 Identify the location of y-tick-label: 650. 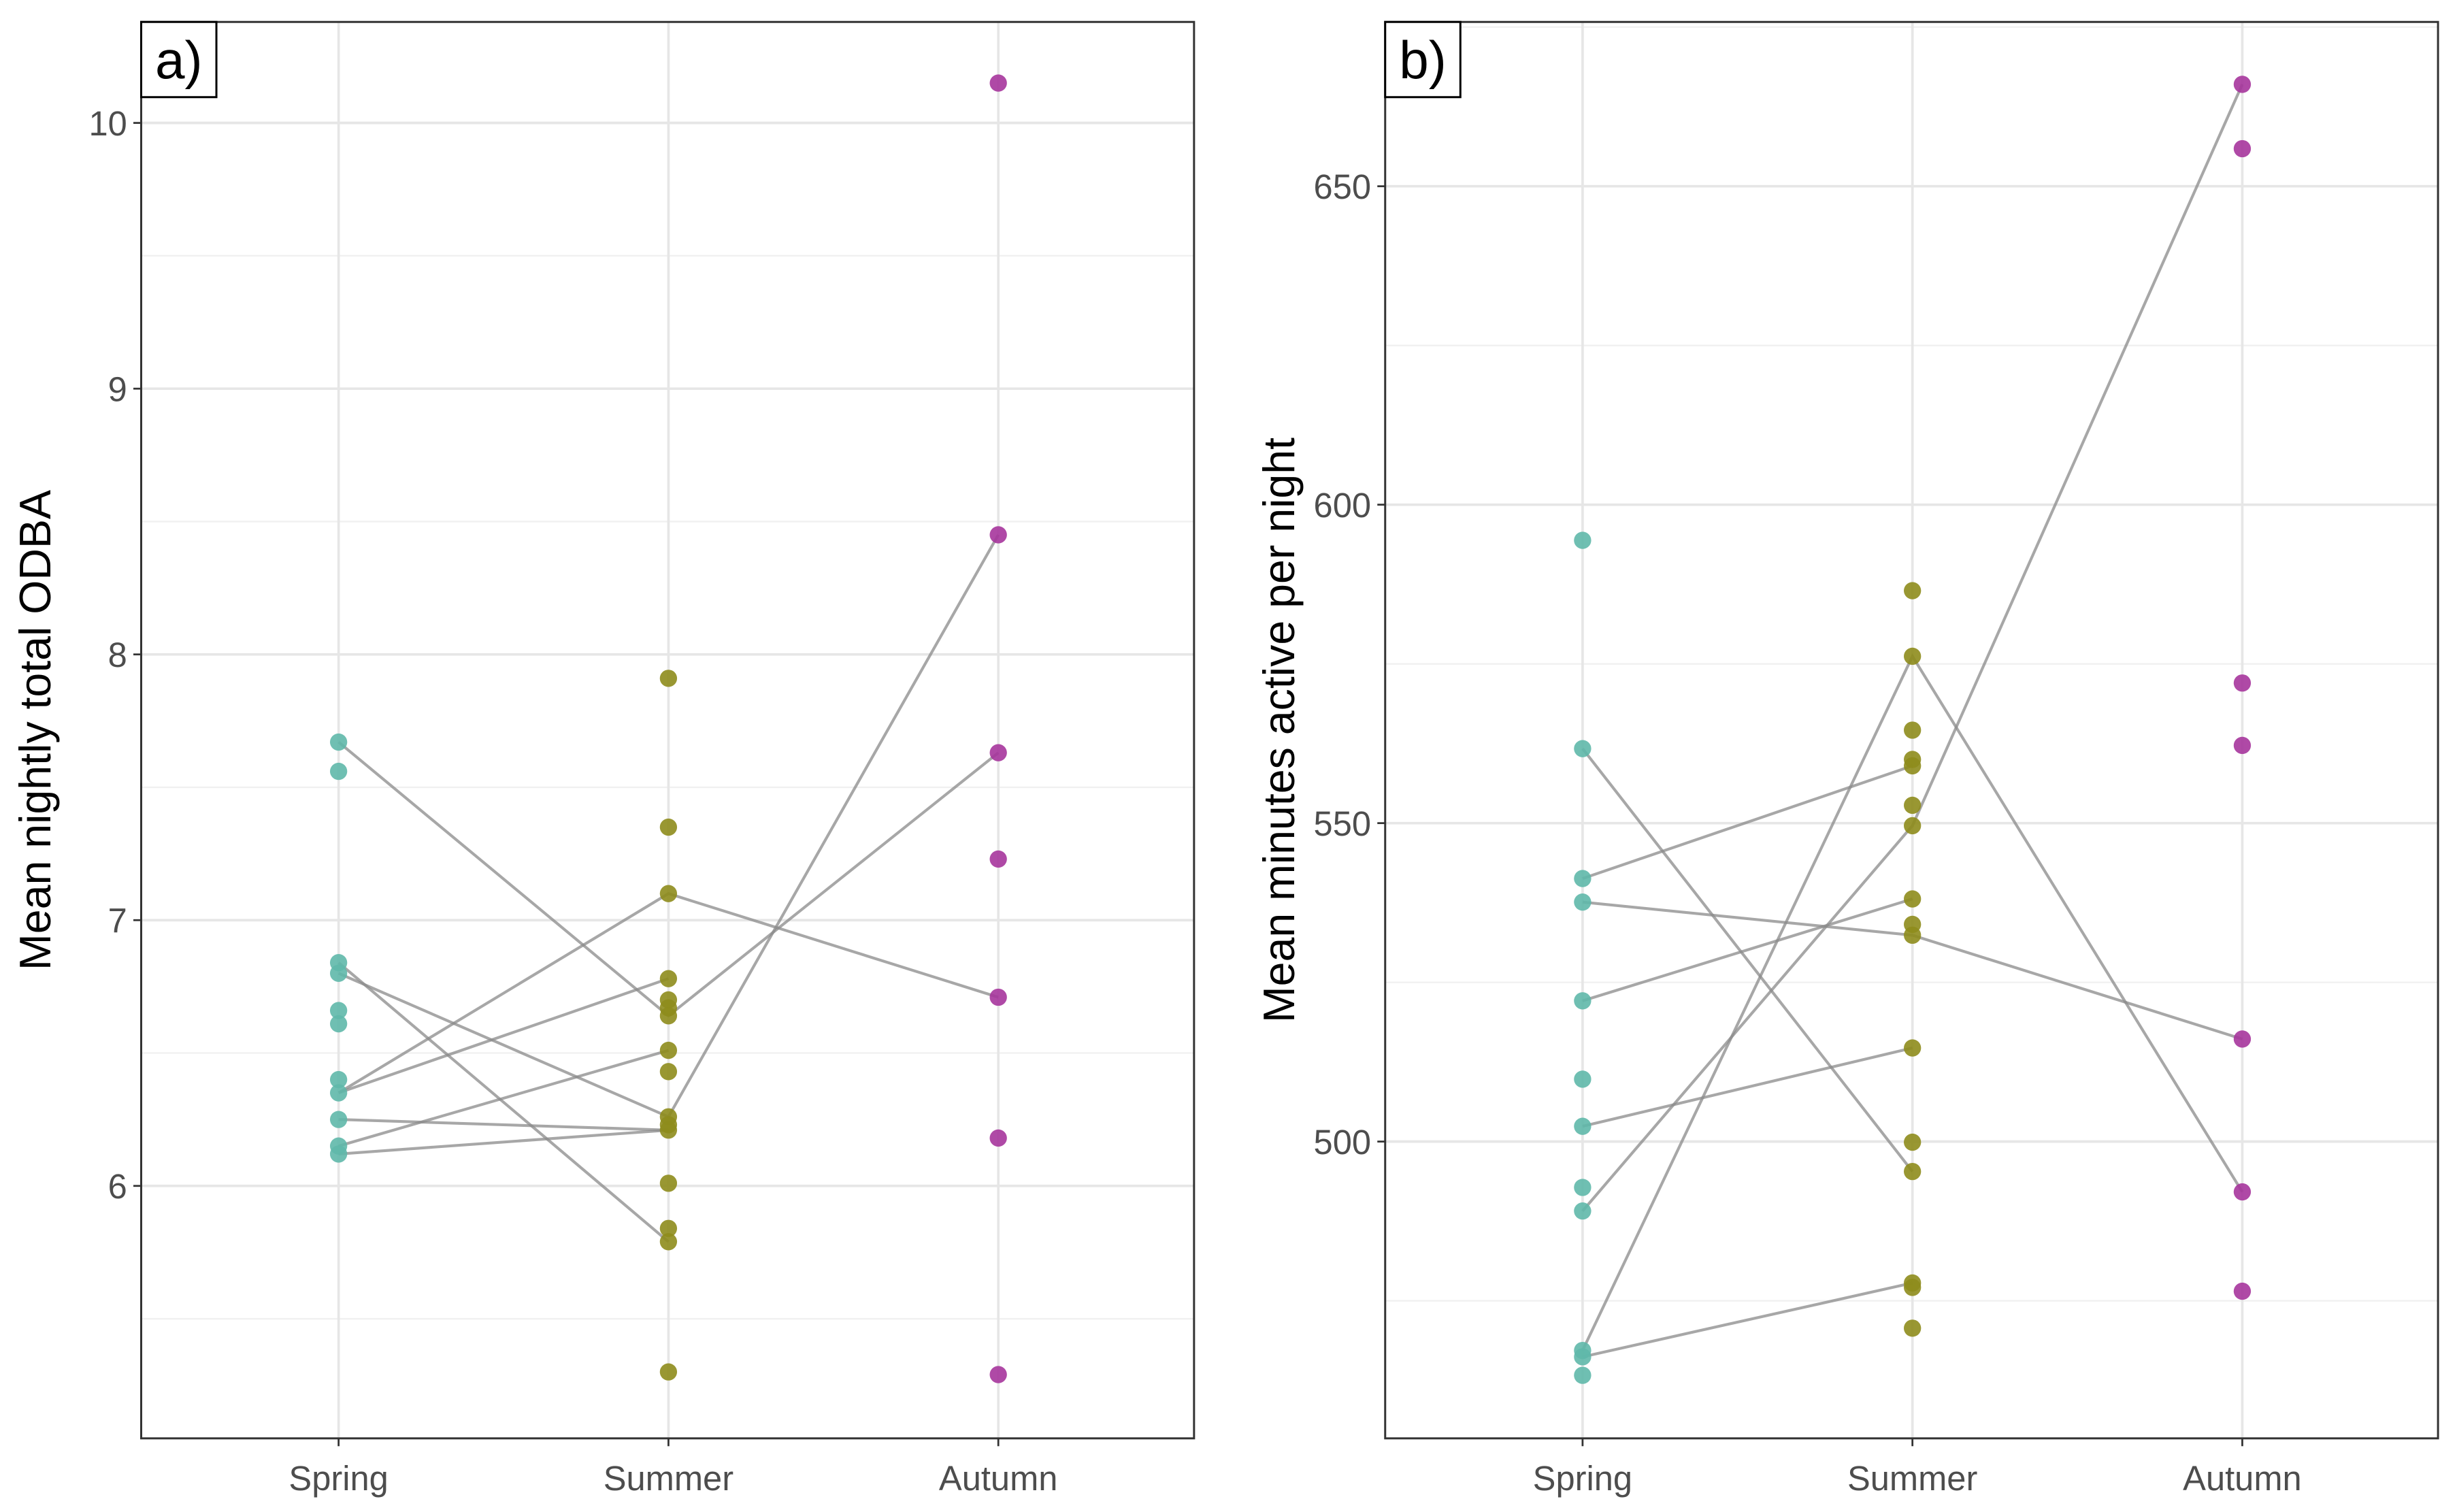
(1343, 186).